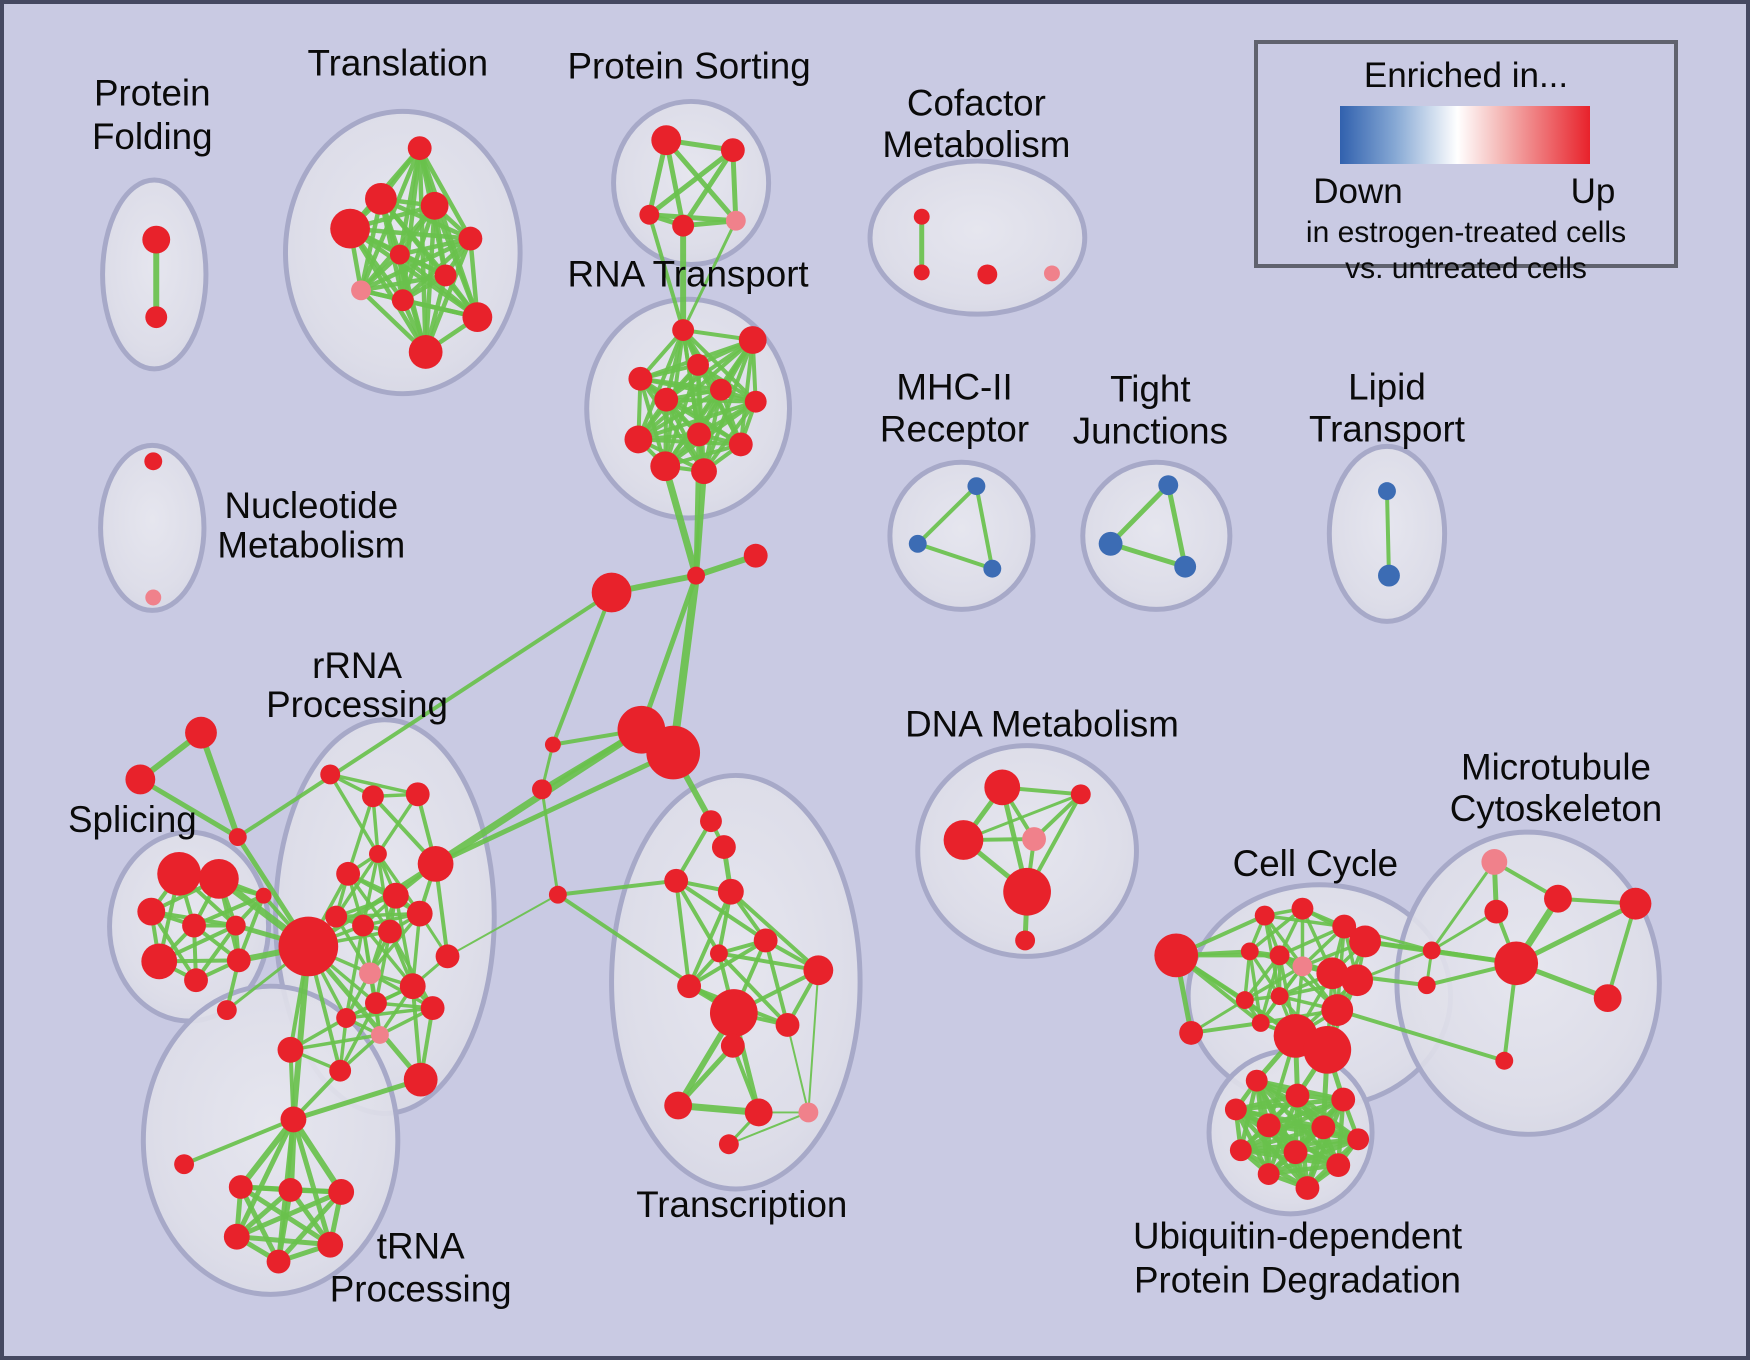 This screenshot has height=1360, width=1750. What do you see at coordinates (1387, 491) in the screenshot?
I see `node-lt1` at bounding box center [1387, 491].